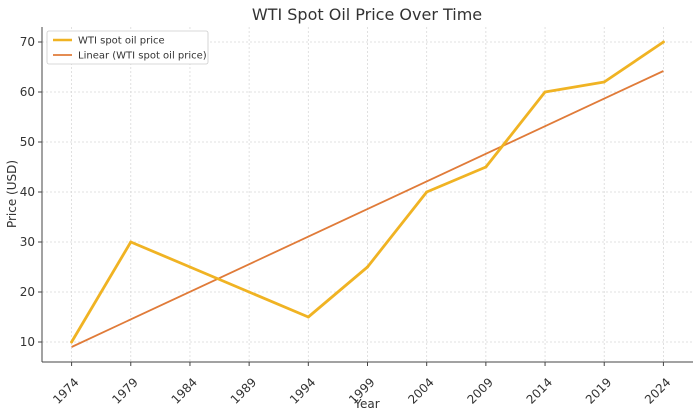 Image resolution: width=700 pixels, height=418 pixels. I want to click on x-tick-label: 2014, so click(539, 390).